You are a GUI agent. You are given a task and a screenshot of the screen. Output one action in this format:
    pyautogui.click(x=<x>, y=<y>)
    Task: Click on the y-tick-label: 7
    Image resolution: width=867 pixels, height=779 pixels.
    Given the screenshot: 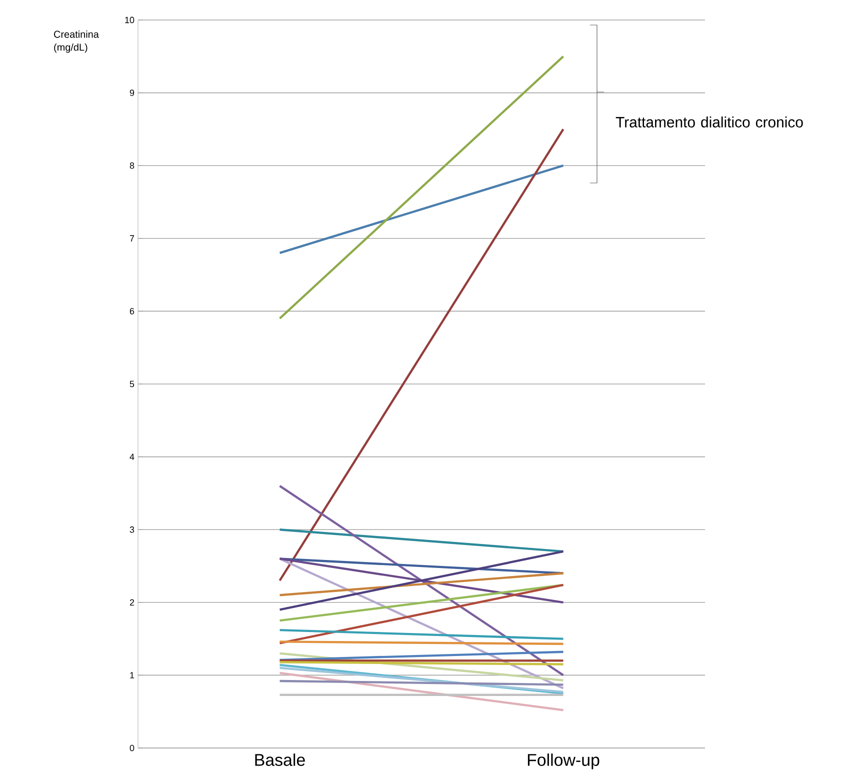 What is the action you would take?
    pyautogui.click(x=132, y=238)
    